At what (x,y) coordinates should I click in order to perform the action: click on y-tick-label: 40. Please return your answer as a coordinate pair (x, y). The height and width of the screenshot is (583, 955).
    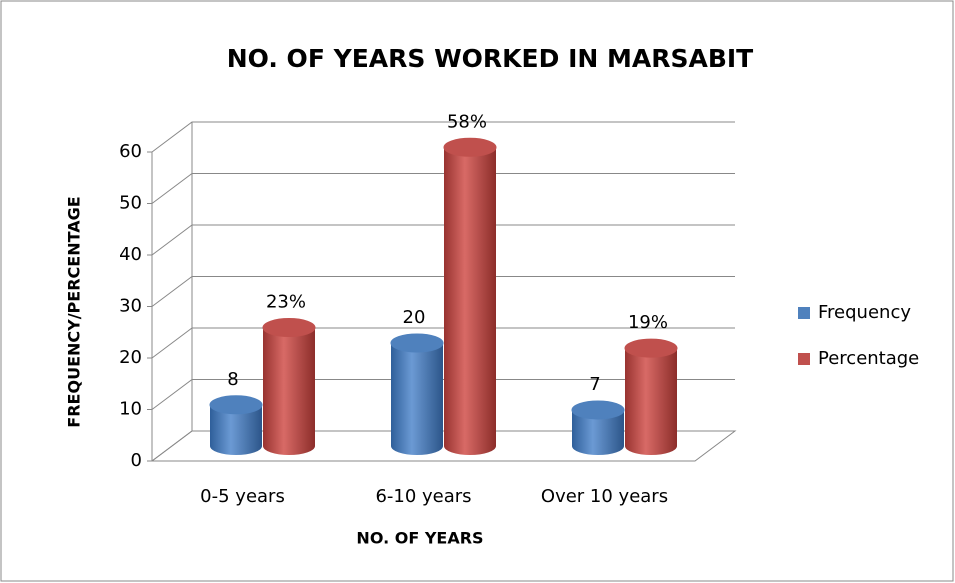
    Looking at the image, I should click on (130, 254).